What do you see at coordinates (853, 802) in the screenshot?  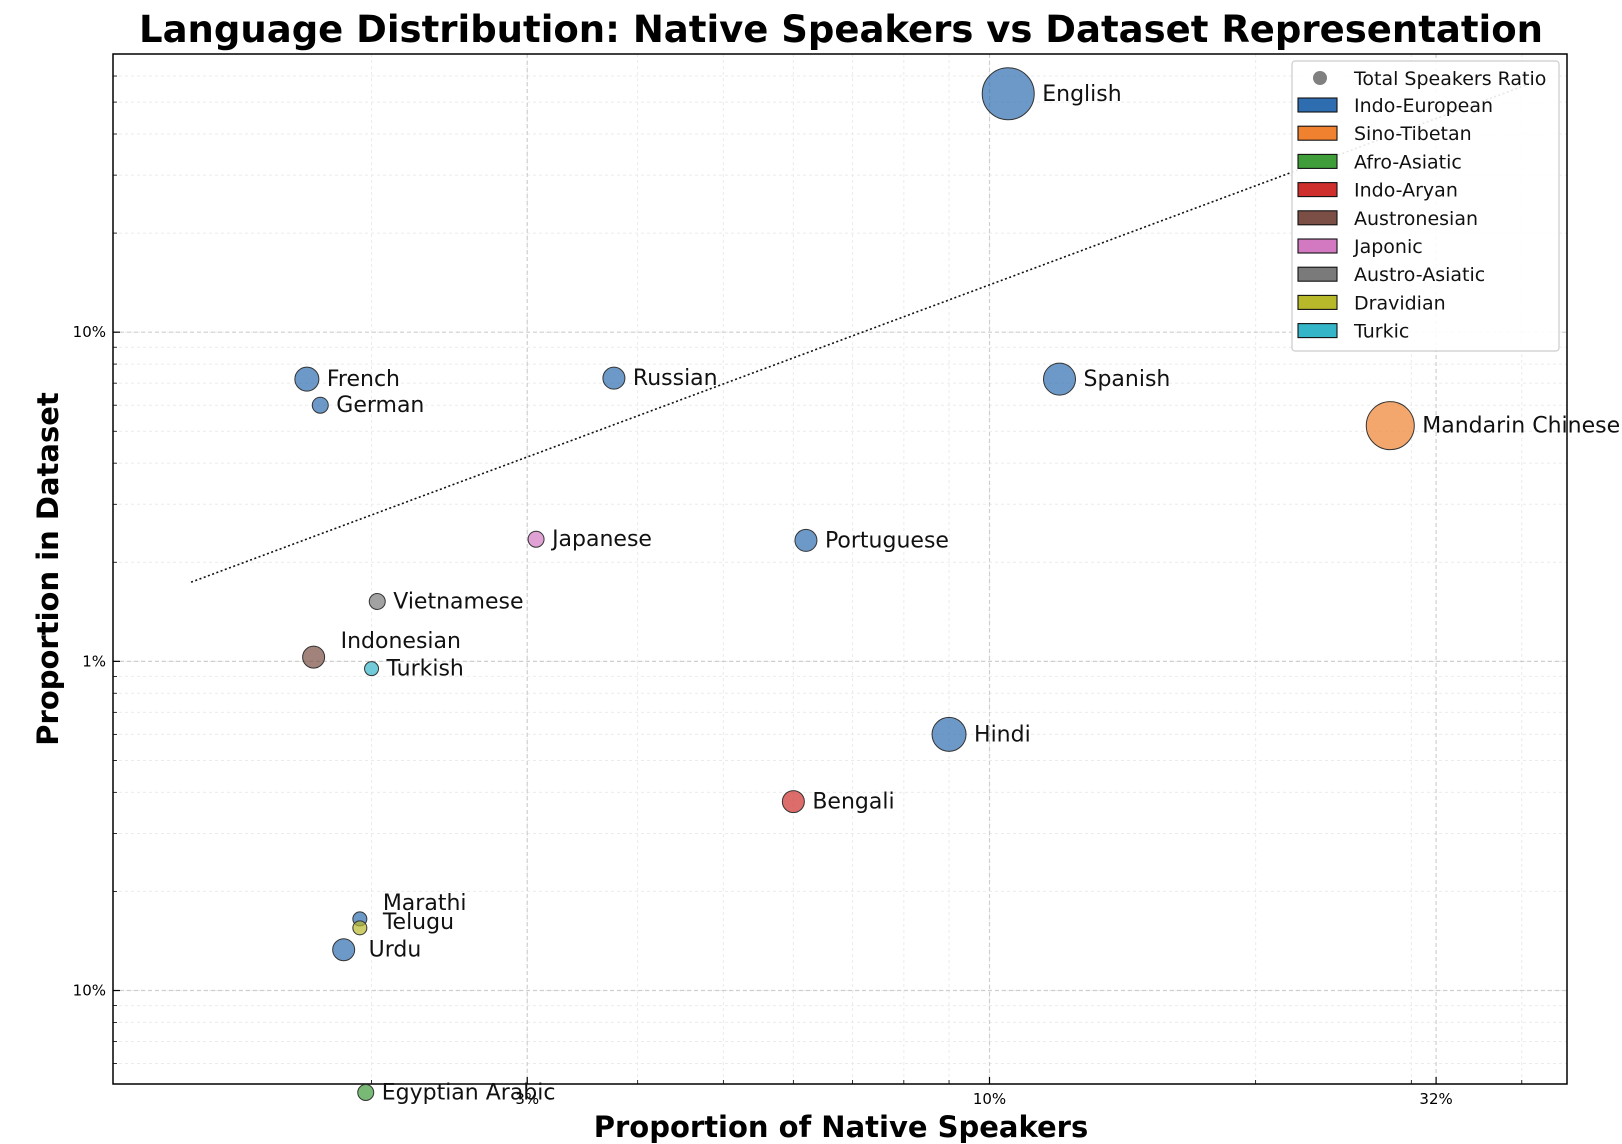 I see `point-label: Bengali` at bounding box center [853, 802].